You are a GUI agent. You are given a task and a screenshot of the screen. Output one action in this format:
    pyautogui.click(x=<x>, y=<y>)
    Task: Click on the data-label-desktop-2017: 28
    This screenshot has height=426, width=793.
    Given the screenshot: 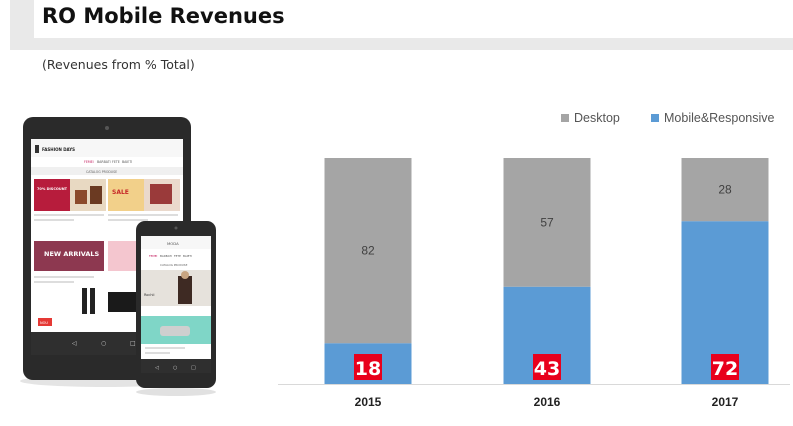 What is the action you would take?
    pyautogui.click(x=725, y=190)
    